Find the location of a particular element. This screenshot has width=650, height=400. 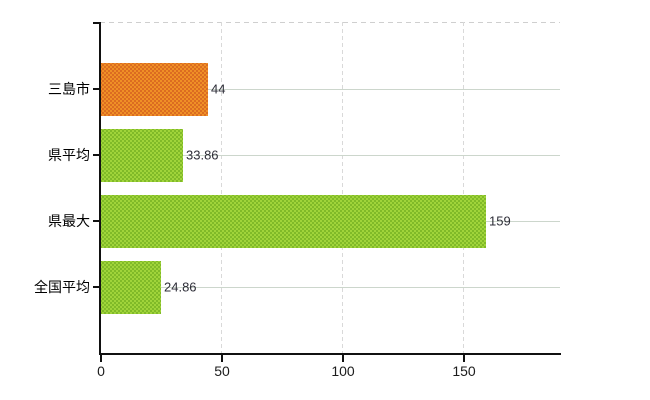

bar-県最大 is located at coordinates (293, 221).